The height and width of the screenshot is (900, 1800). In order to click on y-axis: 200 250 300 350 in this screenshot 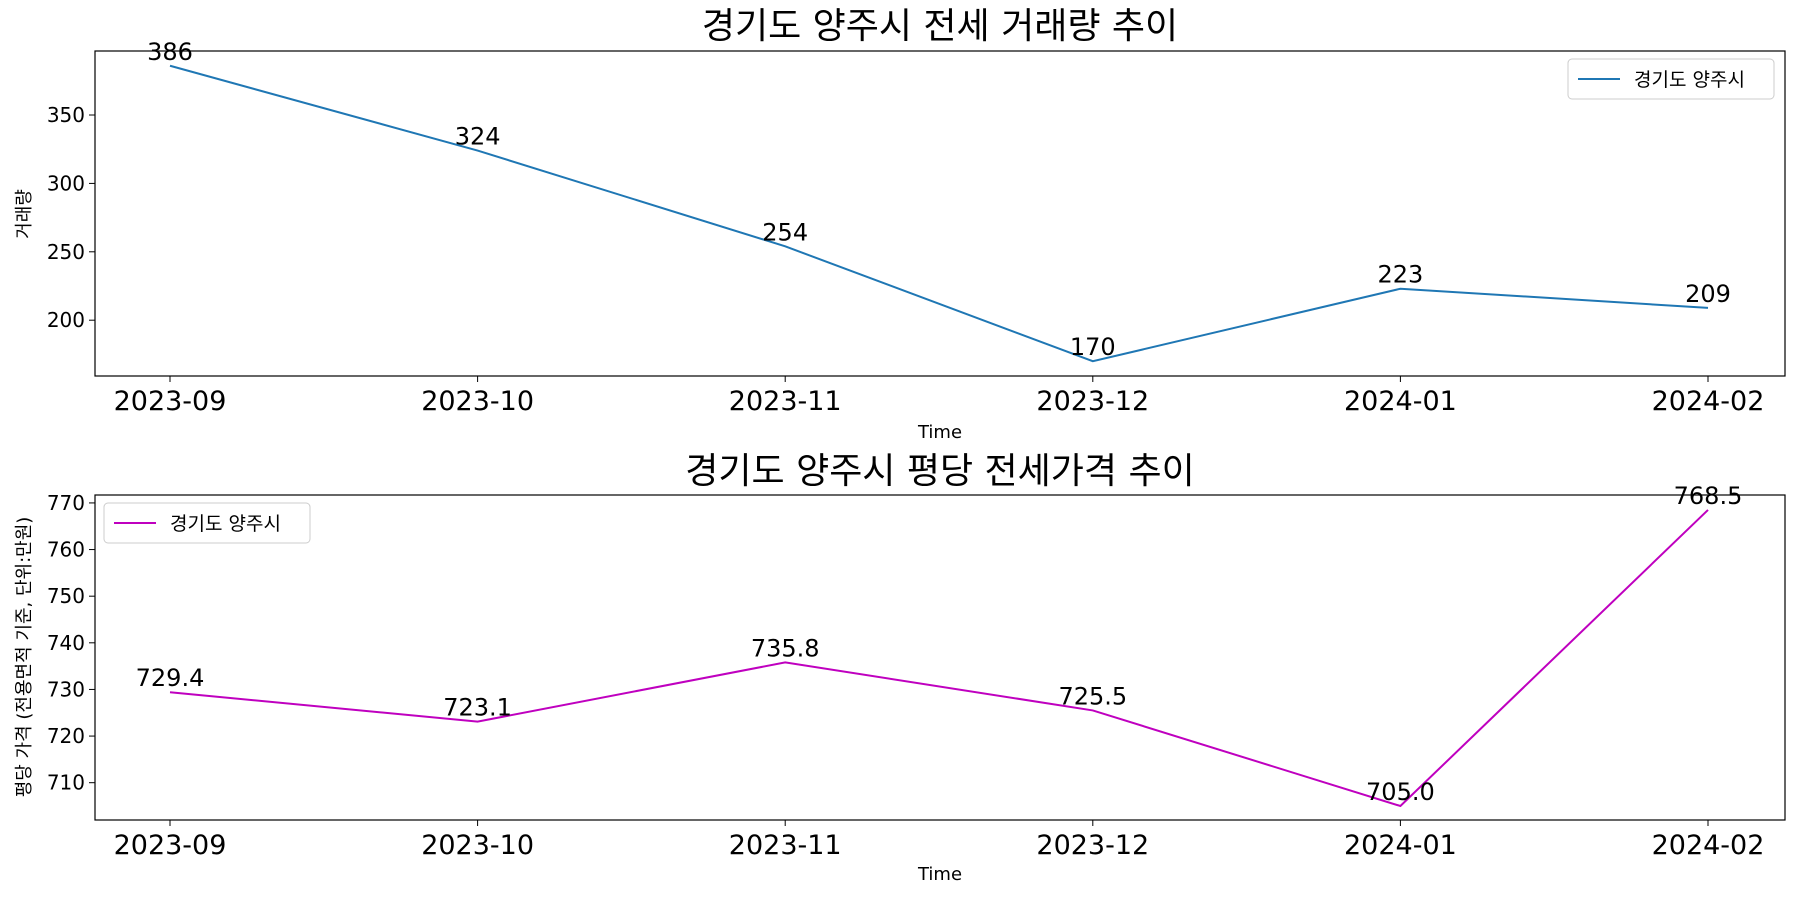, I will do `click(71, 217)`.